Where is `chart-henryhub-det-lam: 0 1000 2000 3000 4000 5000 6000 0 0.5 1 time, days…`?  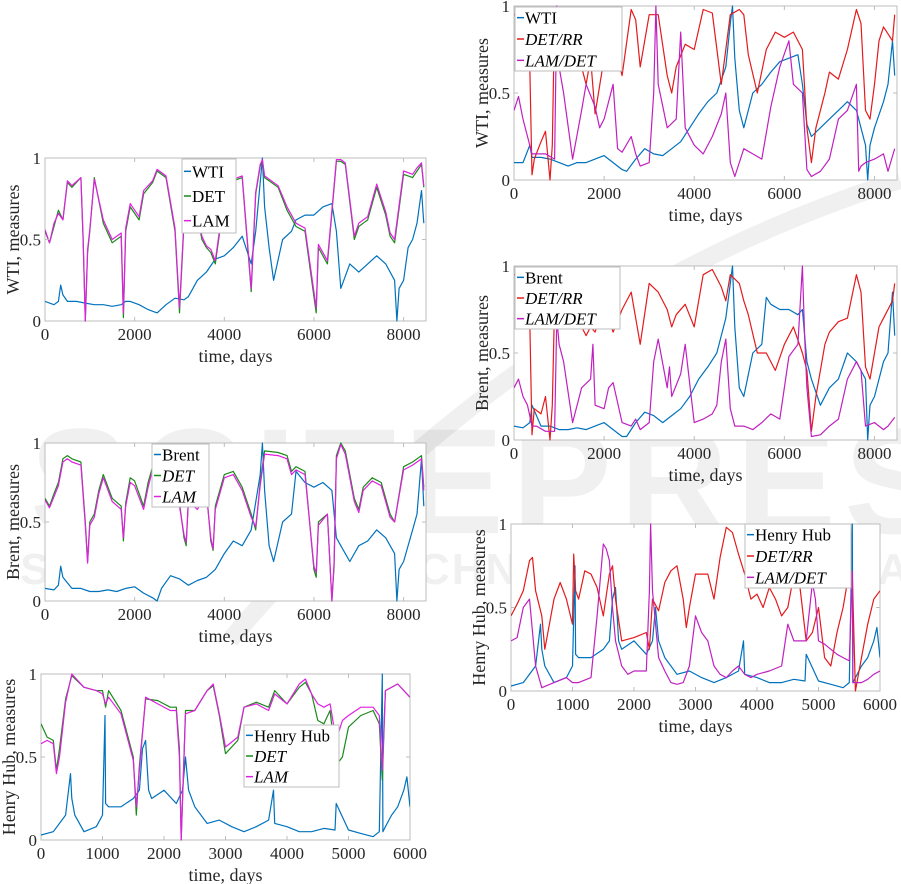
chart-henryhub-det-lam: 0 1000 2000 3000 4000 5000 6000 0 0.5 1 time, days… is located at coordinates (213, 774).